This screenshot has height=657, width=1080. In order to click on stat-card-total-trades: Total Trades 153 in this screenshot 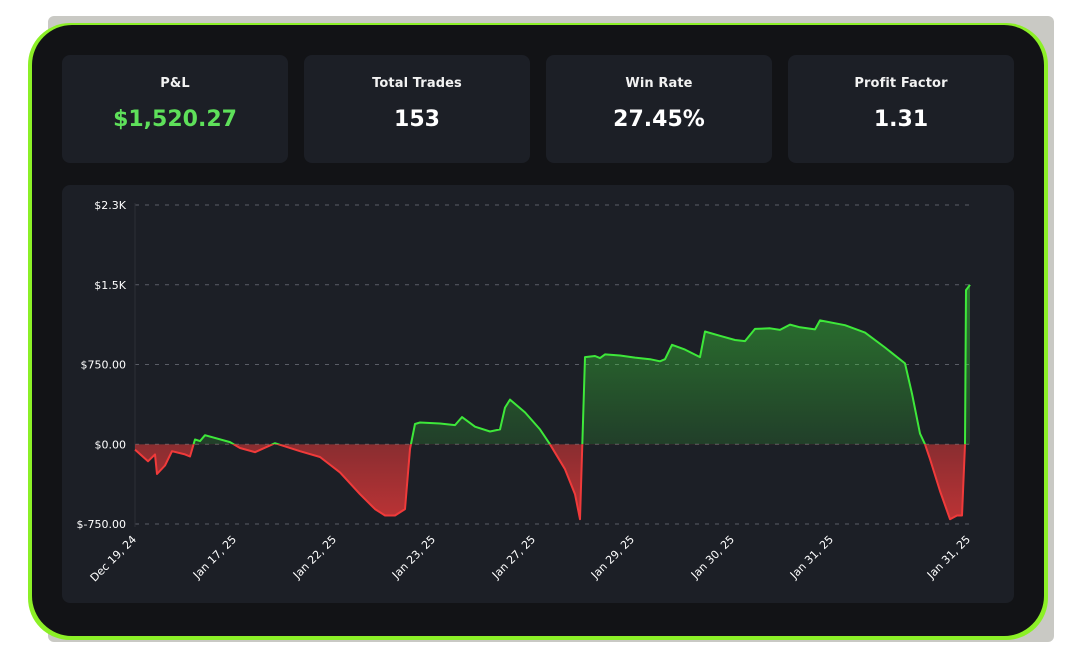, I will do `click(417, 109)`.